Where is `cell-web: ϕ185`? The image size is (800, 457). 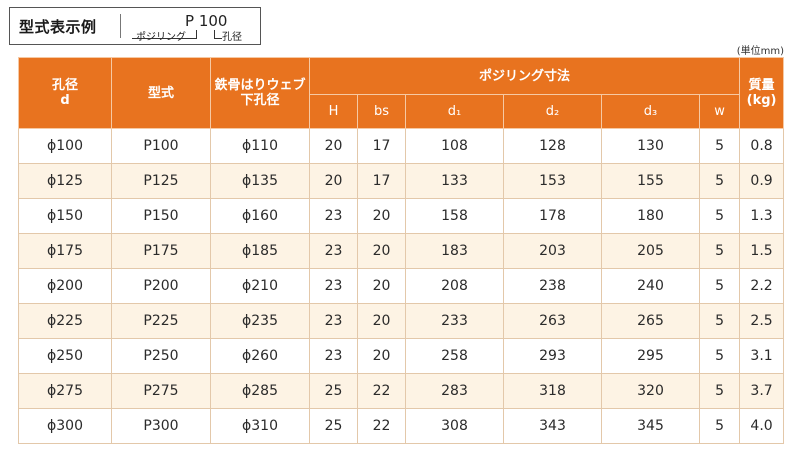 cell-web: ϕ185 is located at coordinates (260, 251).